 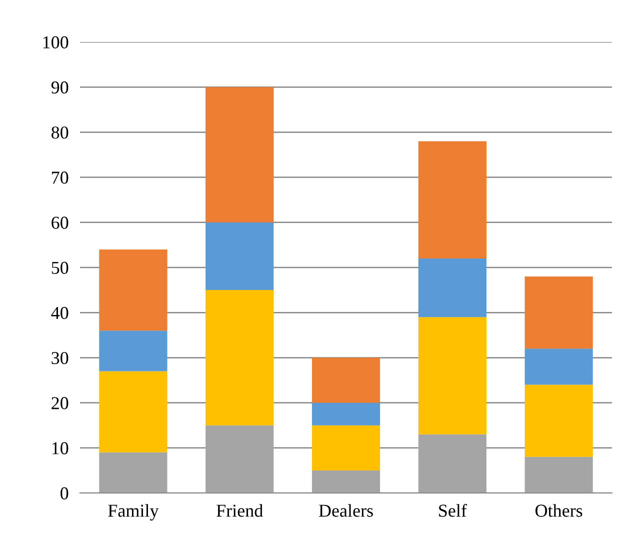 What do you see at coordinates (60, 132) in the screenshot?
I see `y-tick-label: 80` at bounding box center [60, 132].